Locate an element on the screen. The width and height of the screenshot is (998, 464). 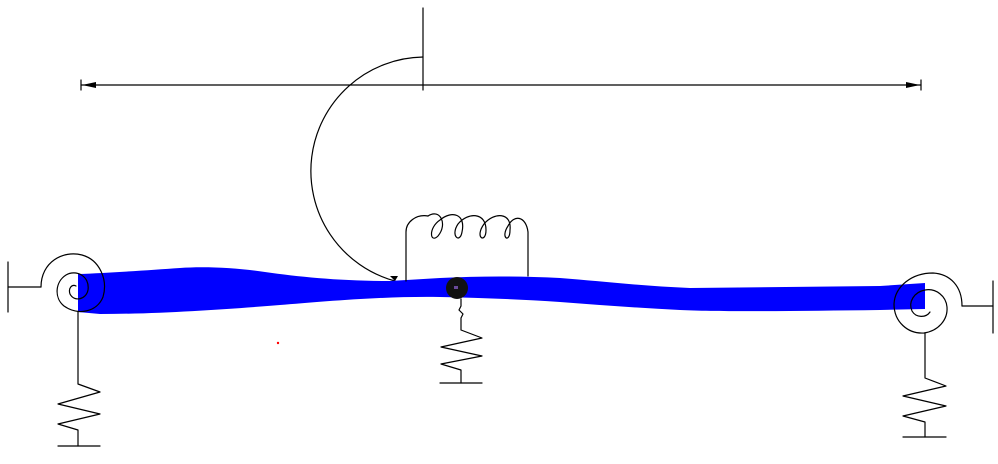
left-arrowhead is located at coordinates (89, 85).